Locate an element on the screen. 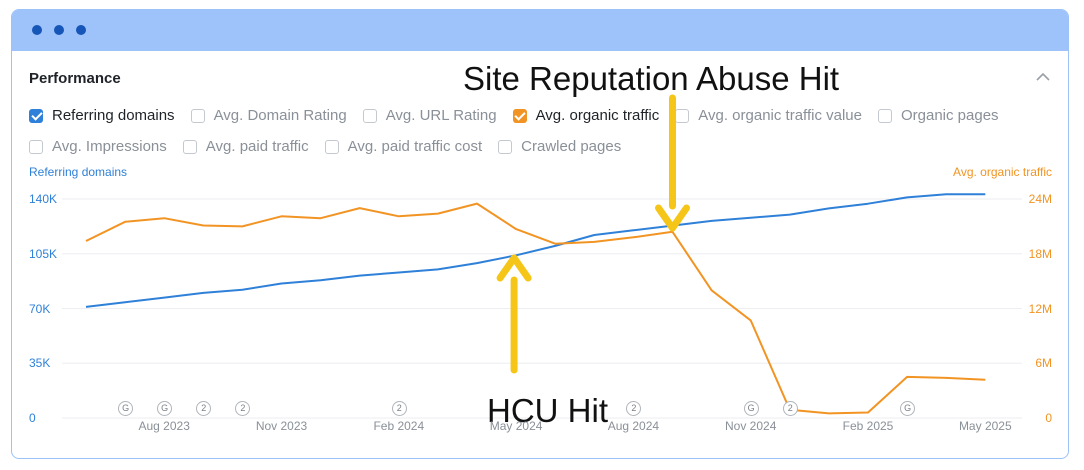 The width and height of the screenshot is (1084, 470). hcu-annotation: HCU Hit is located at coordinates (547, 410).